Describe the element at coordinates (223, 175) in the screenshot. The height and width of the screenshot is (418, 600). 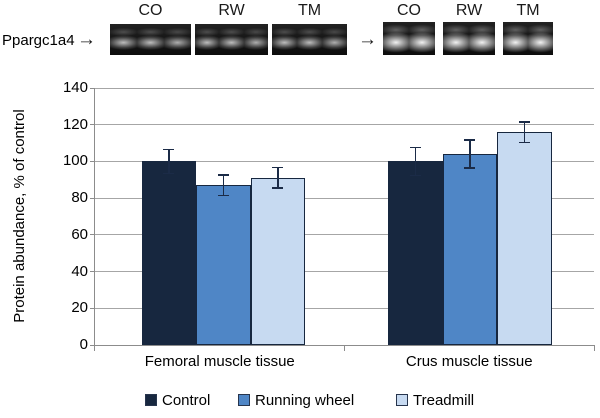
I see `error-bar-running-wheel-group1-cap-top` at that location.